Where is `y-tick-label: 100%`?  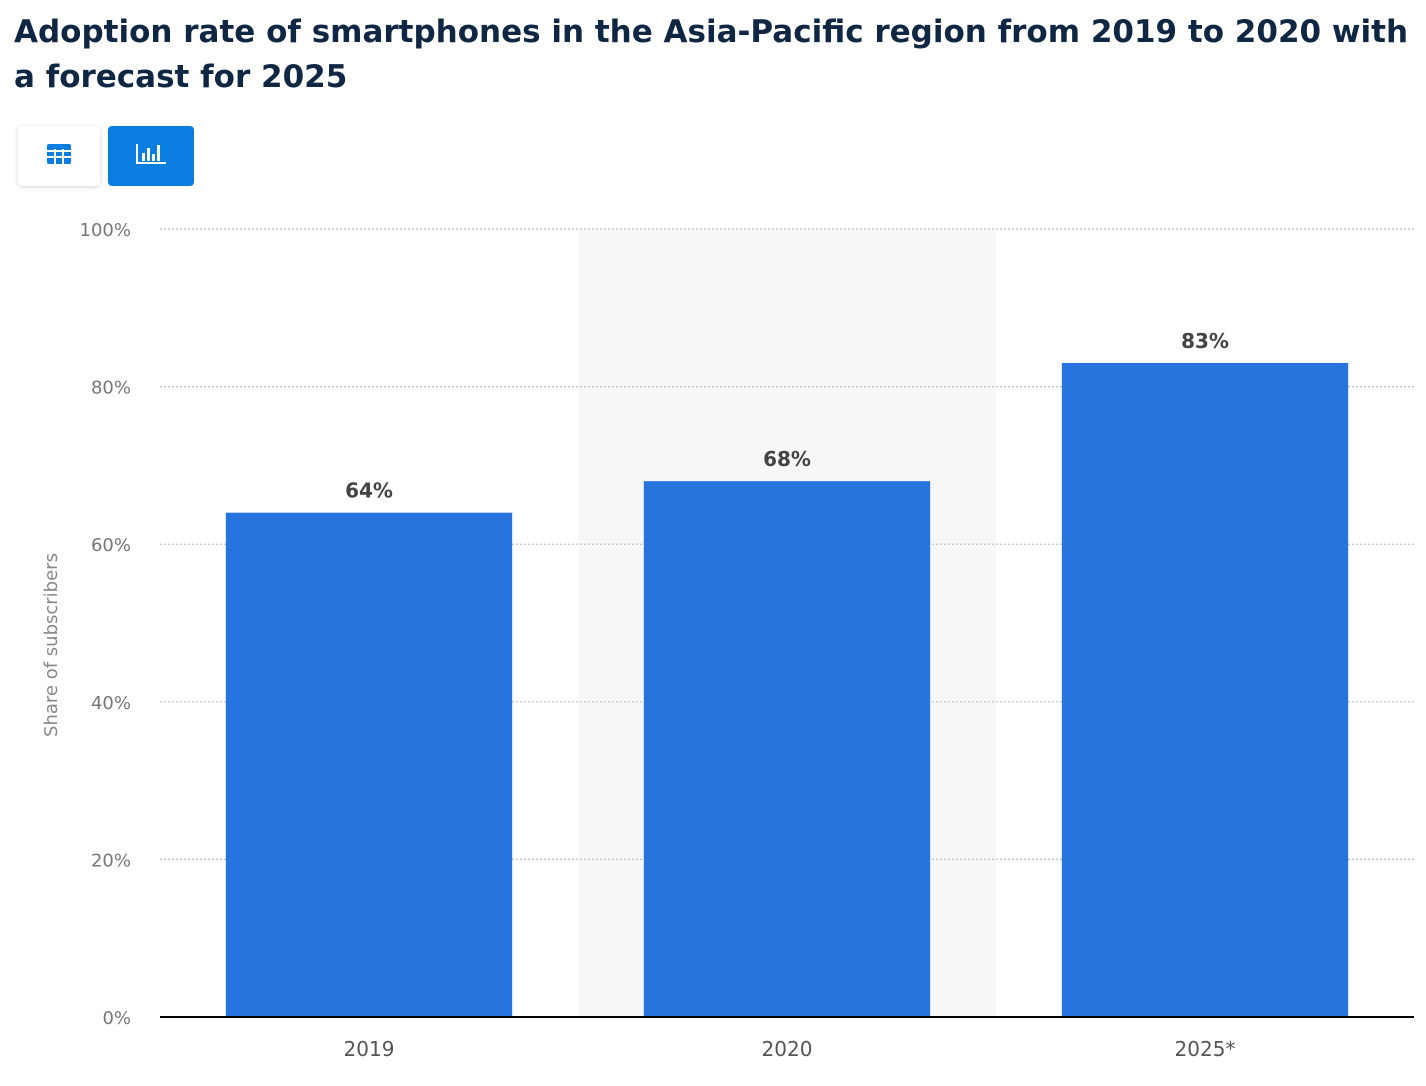
y-tick-label: 100% is located at coordinates (105, 230).